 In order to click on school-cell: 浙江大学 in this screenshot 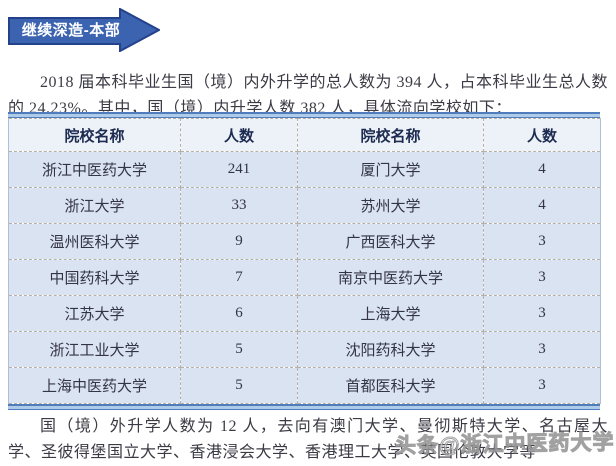, I will do `click(94, 205)`.